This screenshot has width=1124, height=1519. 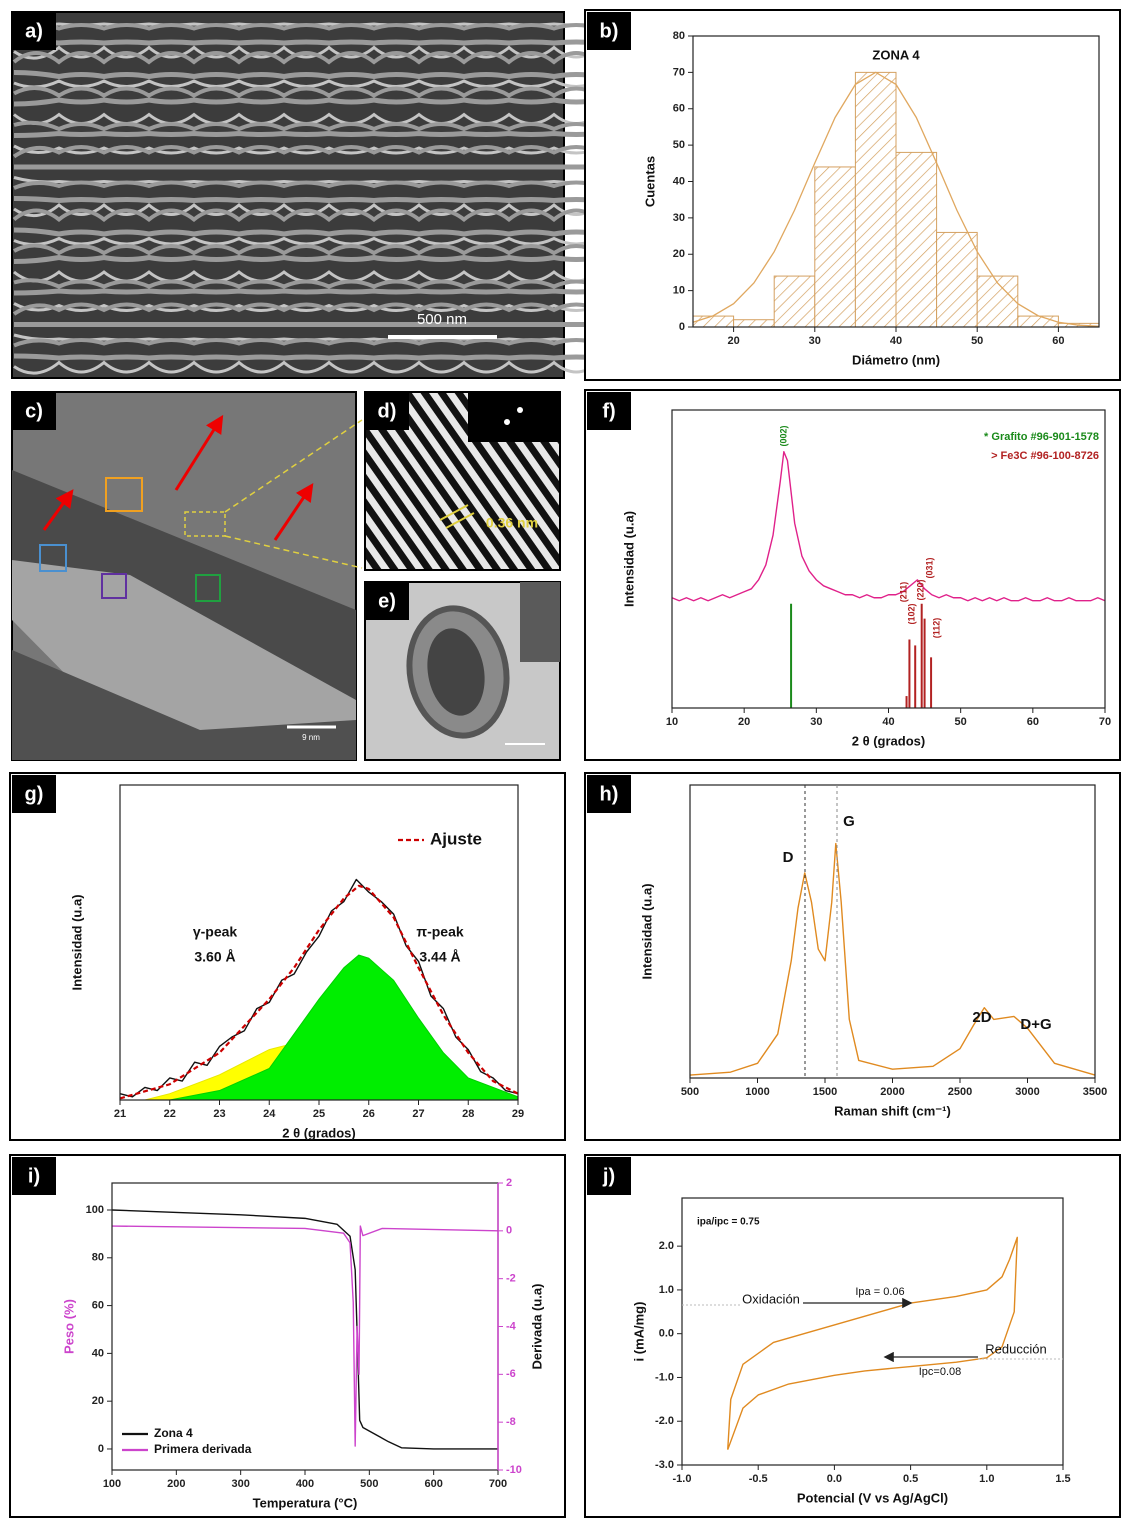 I want to click on x-tick-label: 300, so click(x=240, y=1484).